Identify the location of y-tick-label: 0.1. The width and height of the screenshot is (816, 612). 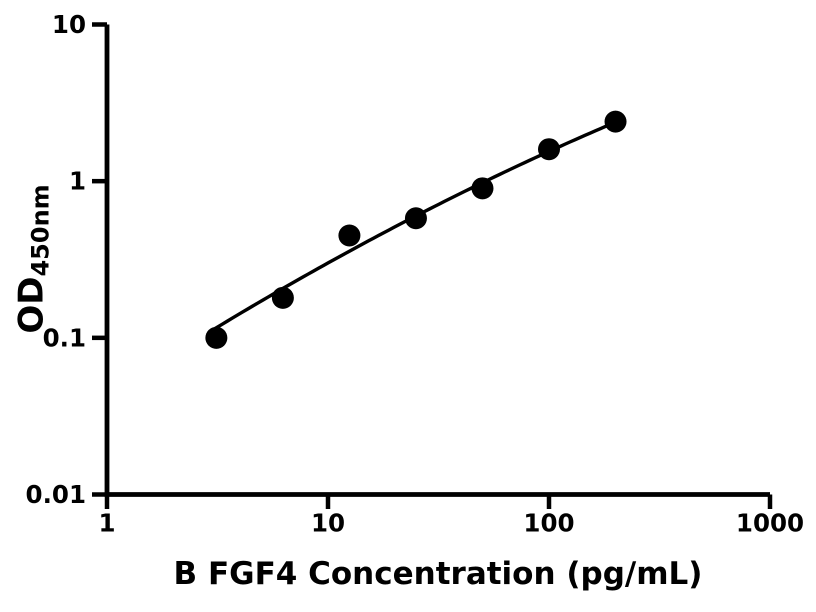
(64, 337).